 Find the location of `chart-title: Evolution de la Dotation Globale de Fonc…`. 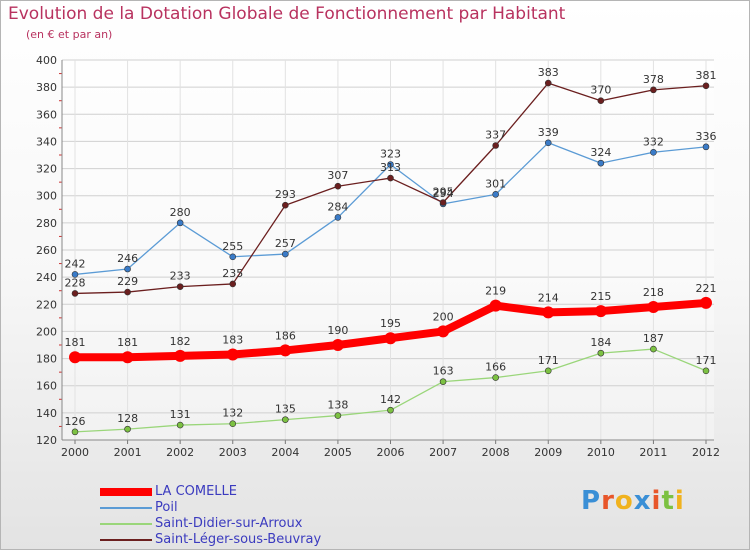

chart-title: Evolution de la Dotation Globale de Fonc… is located at coordinates (287, 14).